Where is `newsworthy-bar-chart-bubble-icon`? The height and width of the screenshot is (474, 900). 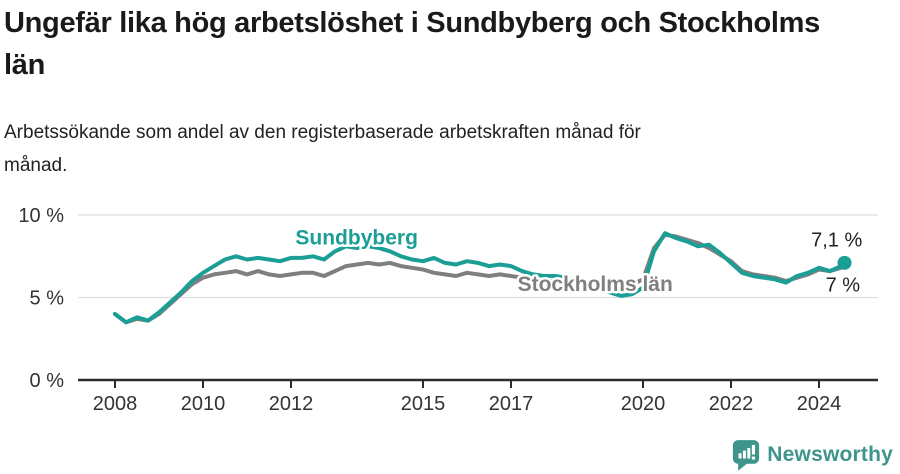 newsworthy-bar-chart-bubble-icon is located at coordinates (746, 455).